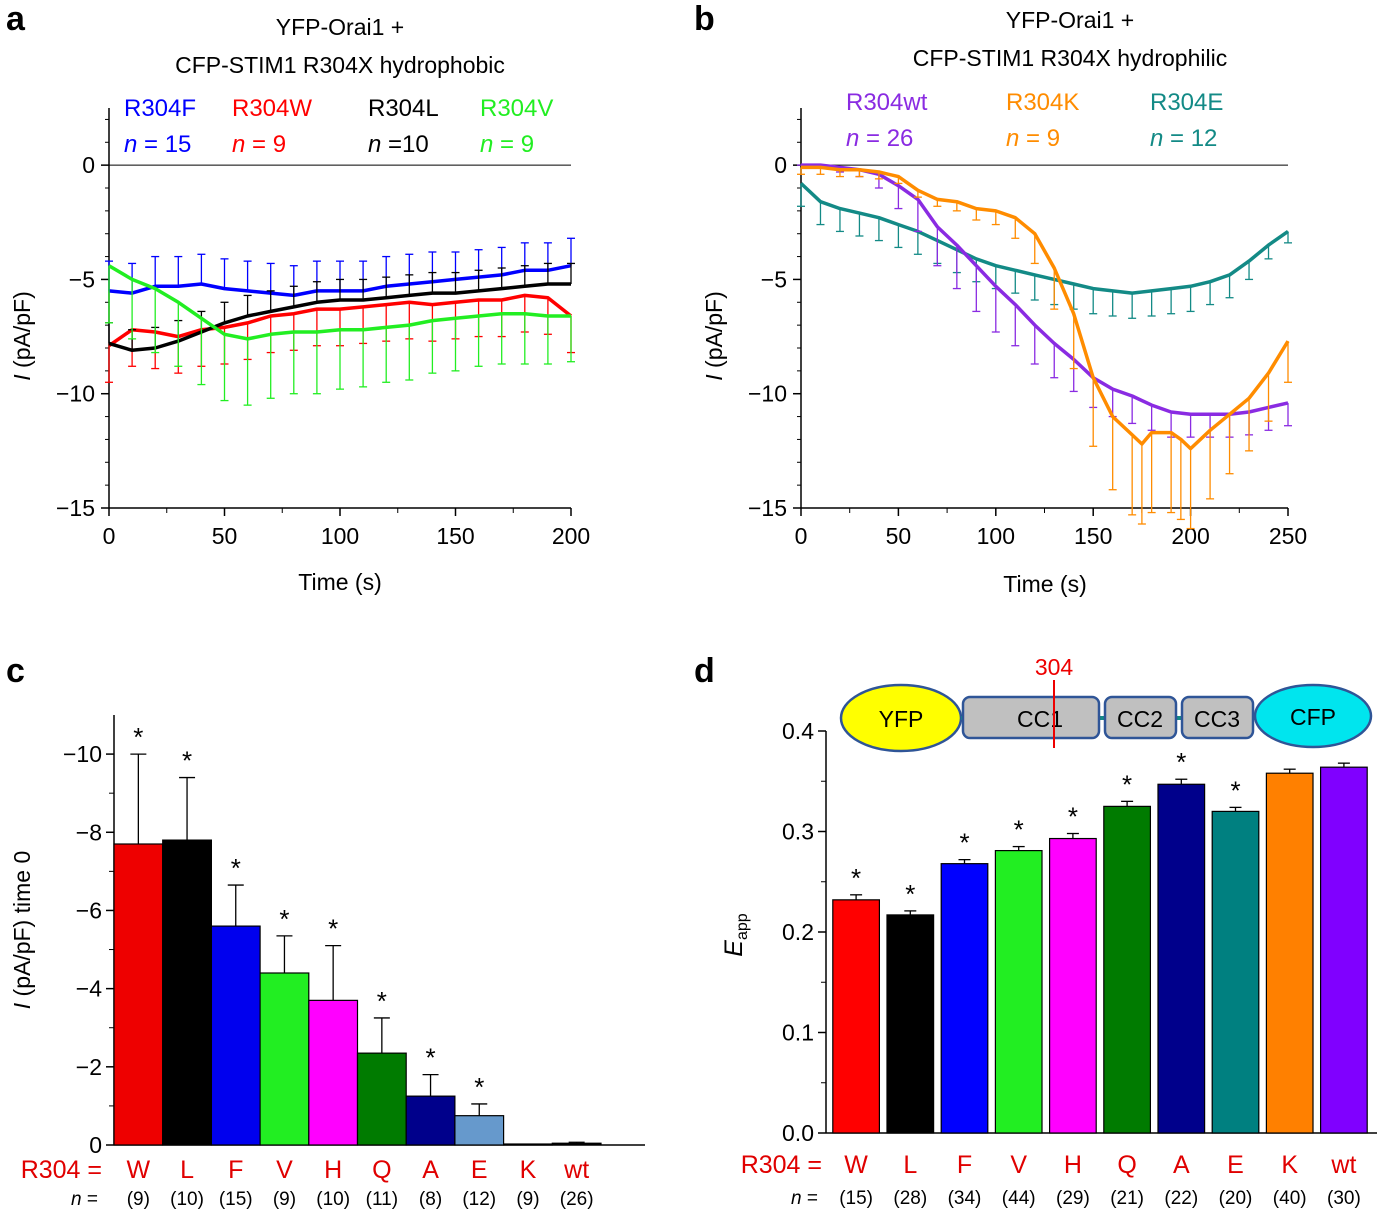  I want to click on panel-label-d: d, so click(704, 671).